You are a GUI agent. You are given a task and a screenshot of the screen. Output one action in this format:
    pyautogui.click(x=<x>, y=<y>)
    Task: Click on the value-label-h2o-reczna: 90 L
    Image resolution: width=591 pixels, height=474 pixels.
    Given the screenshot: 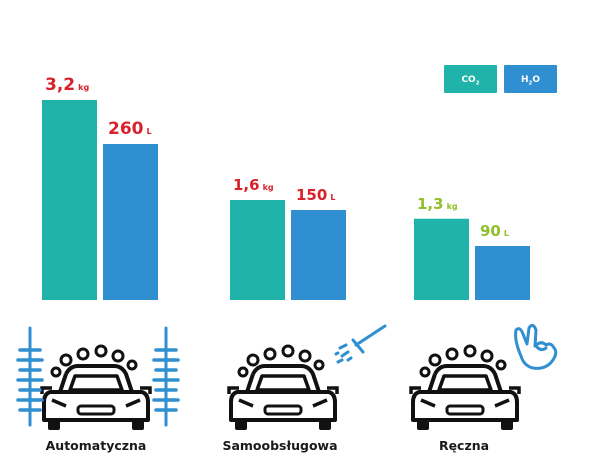 What is the action you would take?
    pyautogui.click(x=494, y=231)
    